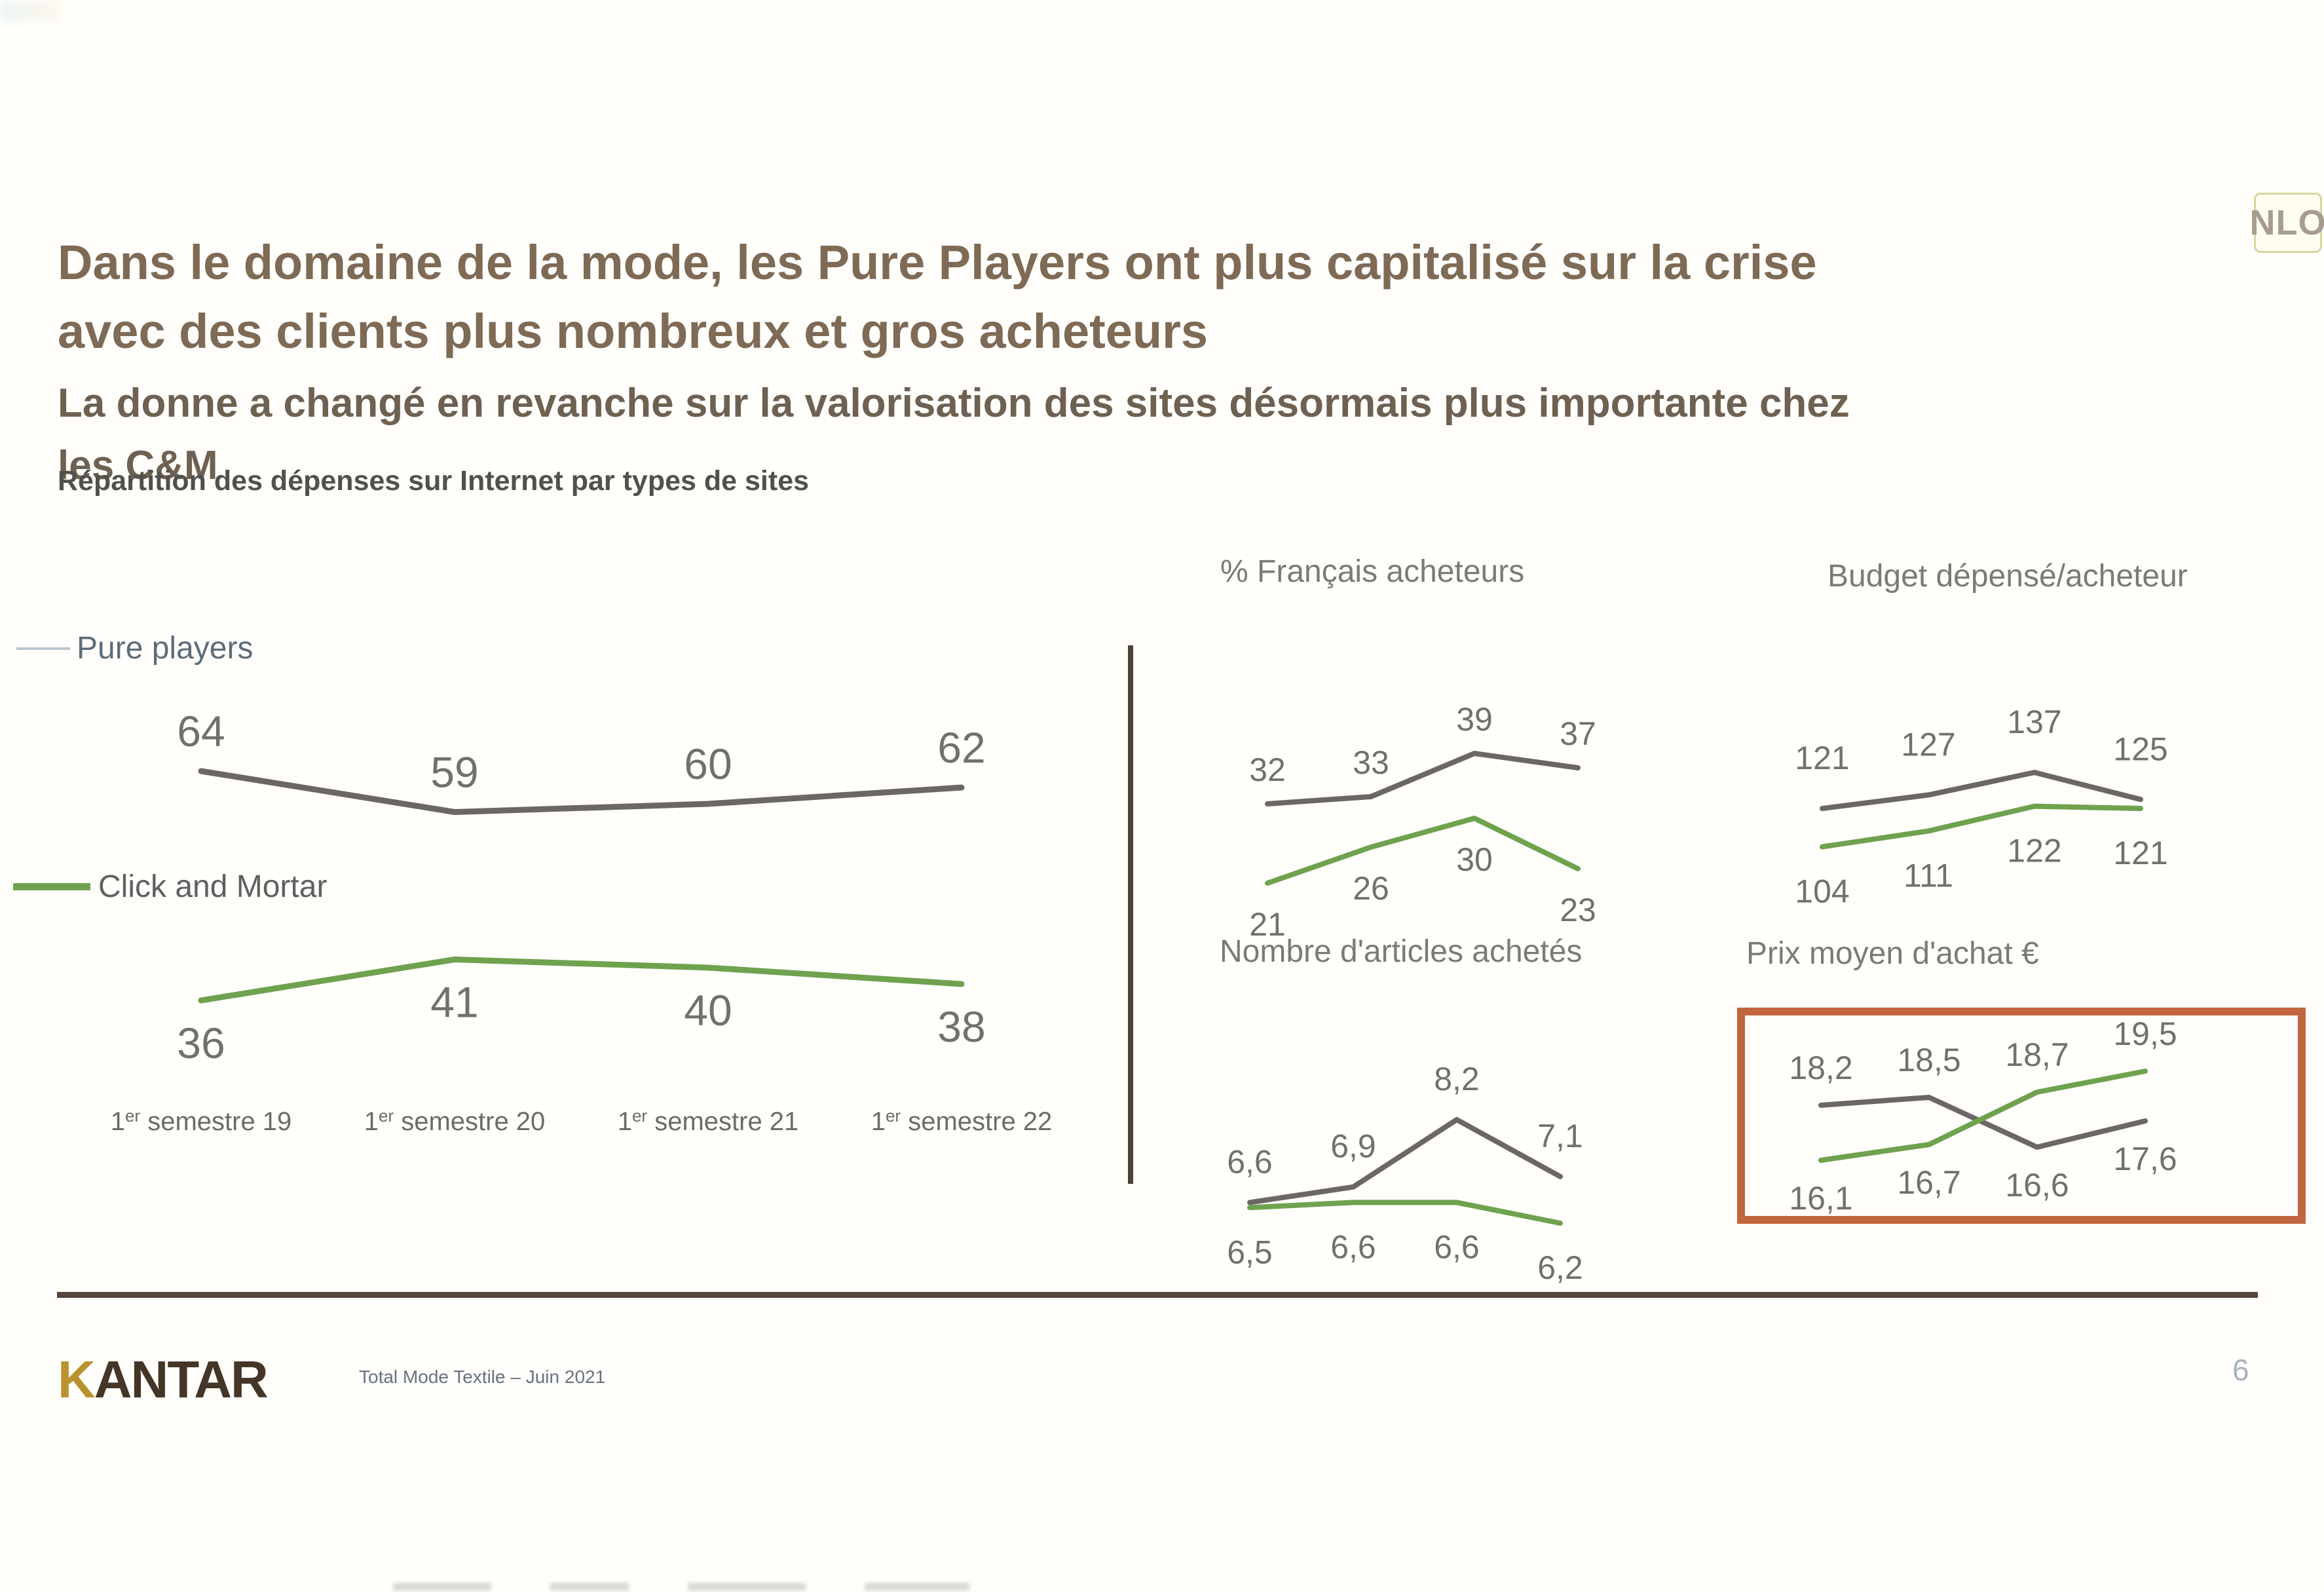  I want to click on data-label-click-and-mortar: 23, so click(1578, 910).